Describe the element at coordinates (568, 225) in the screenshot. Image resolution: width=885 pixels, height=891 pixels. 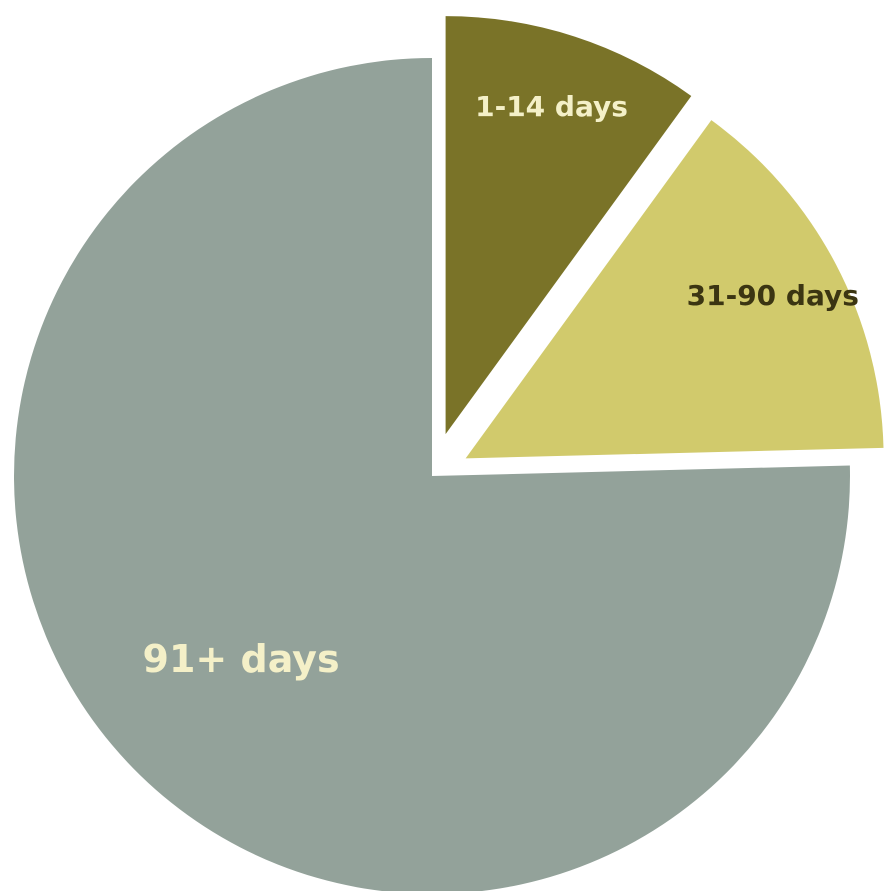
I see `pie-slice-1-14-days` at that location.